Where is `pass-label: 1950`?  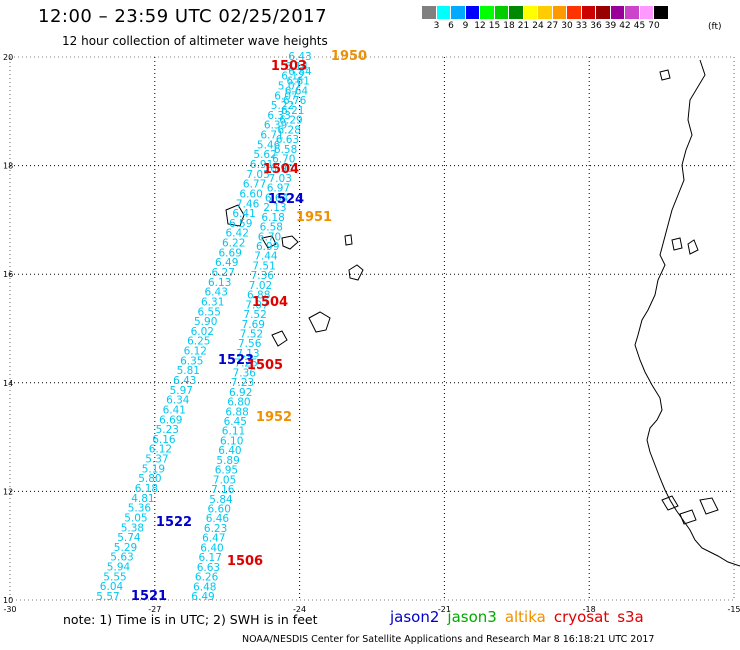 pass-label: 1950 is located at coordinates (349, 56).